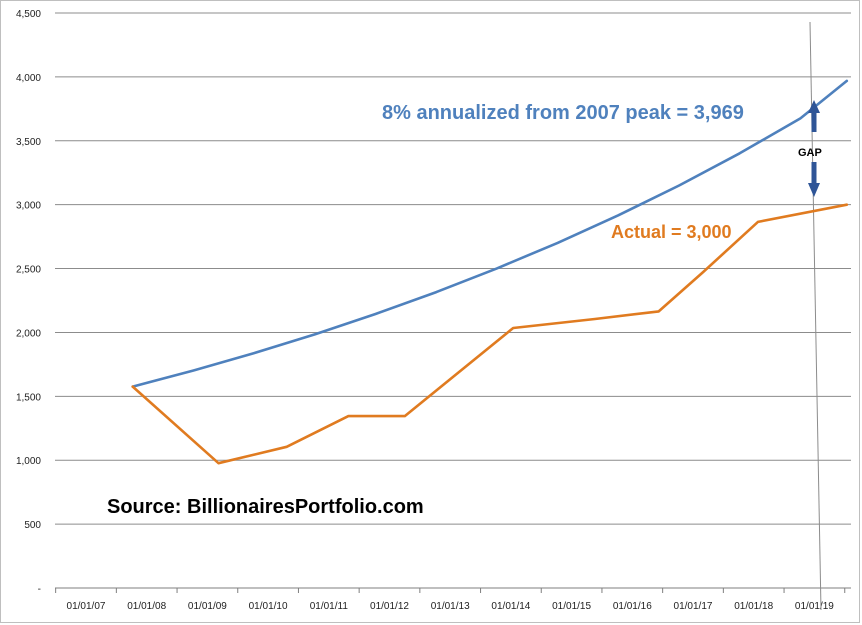  Describe the element at coordinates (563, 113) in the screenshot. I see `blue-series-annotation: 8% annualized from 2007 peak = 3,969` at that location.